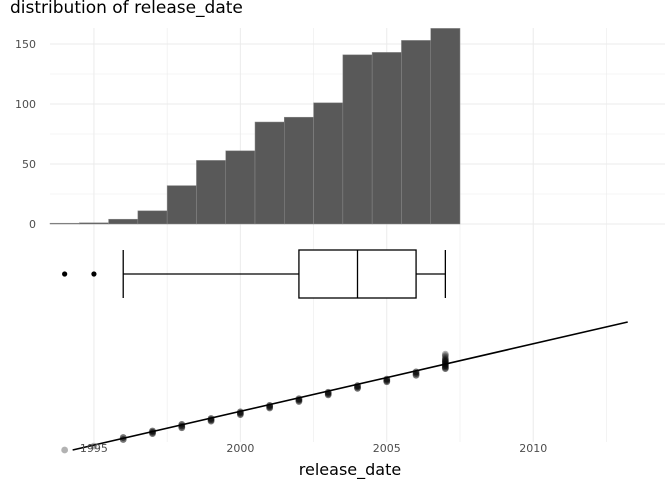  Describe the element at coordinates (387, 448) in the screenshot. I see `x-tick-label: 2005` at that location.